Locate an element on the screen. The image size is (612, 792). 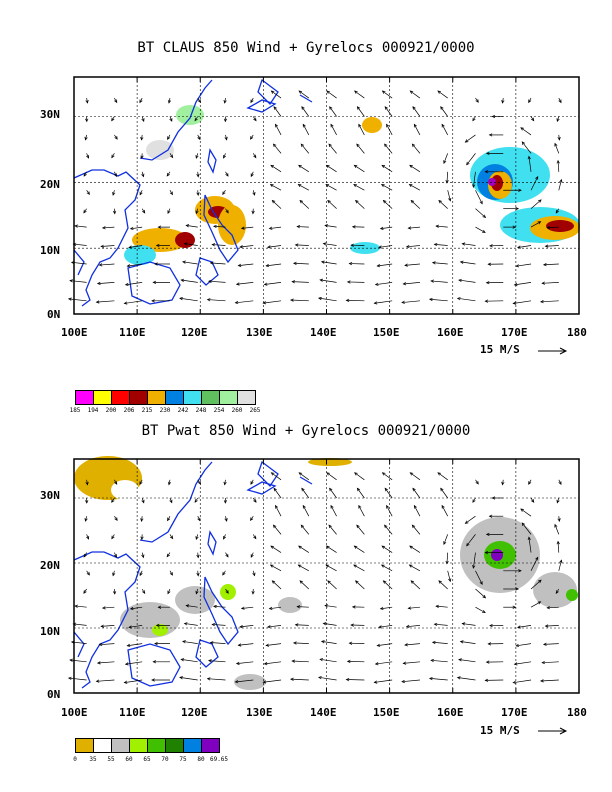
bottom-map-title: BT Pwat 850 Wind + Gyrelocs 000921/0000 is located at coordinates (306, 431).